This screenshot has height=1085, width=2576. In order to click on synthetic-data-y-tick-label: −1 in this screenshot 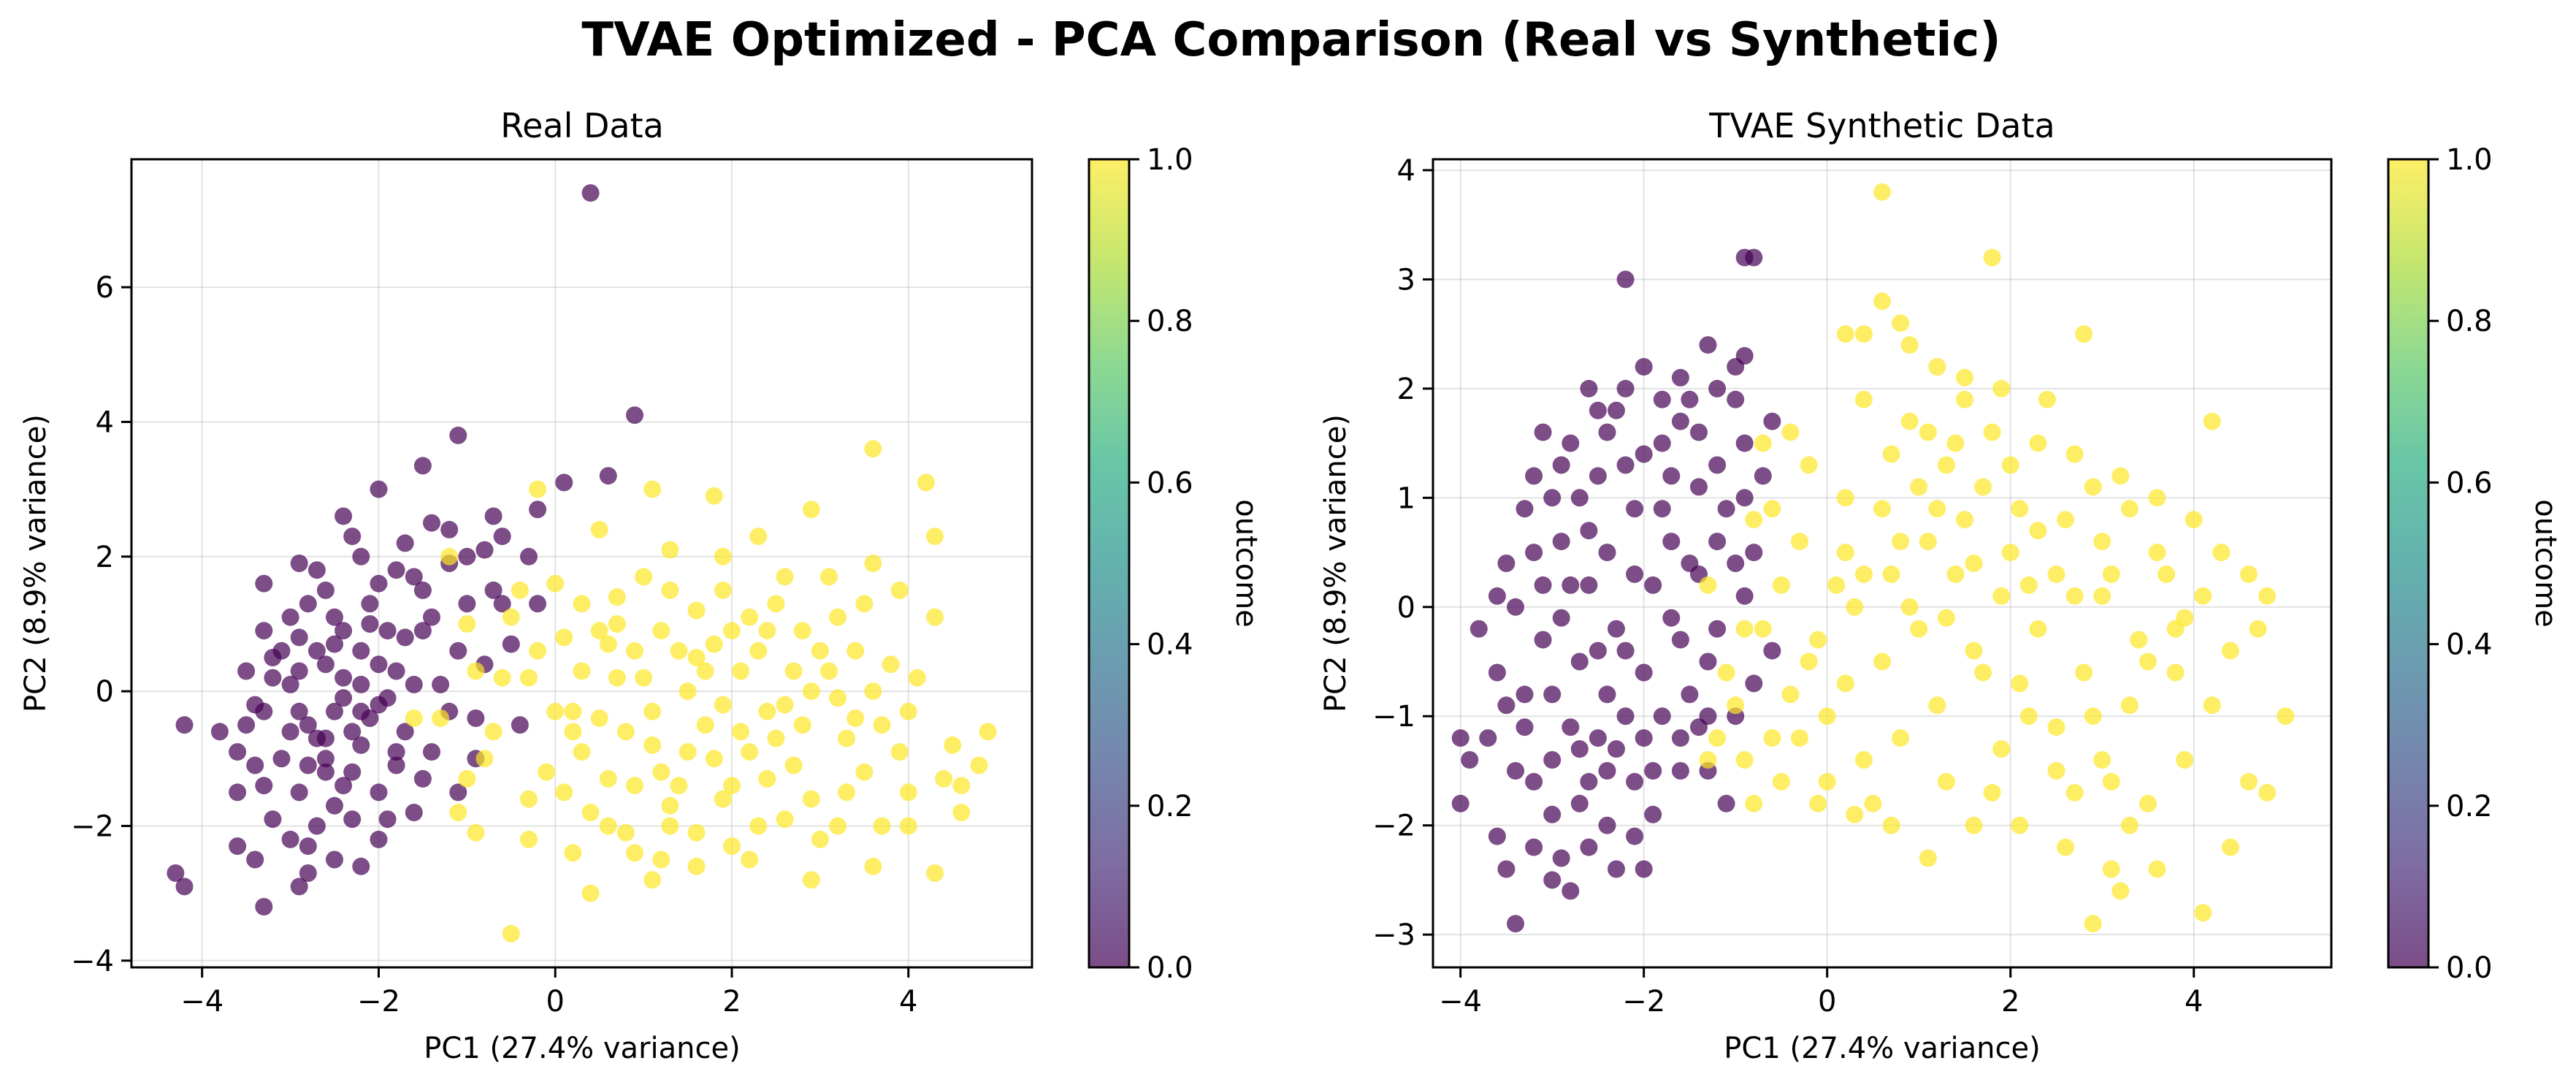, I will do `click(1393, 717)`.